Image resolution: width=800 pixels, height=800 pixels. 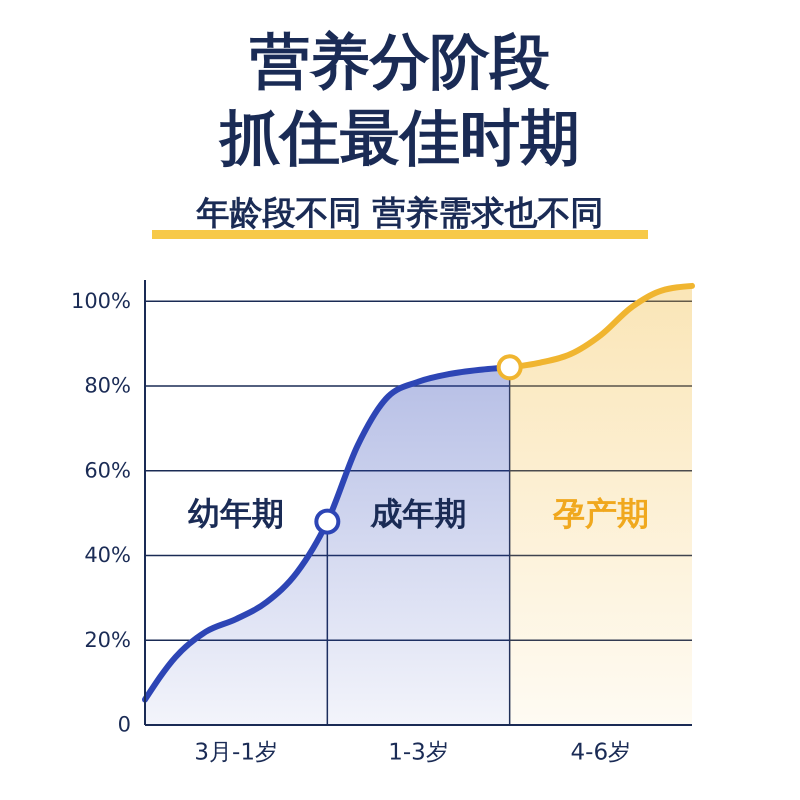 I want to click on y-tick-label: 20%, so click(x=107, y=640).